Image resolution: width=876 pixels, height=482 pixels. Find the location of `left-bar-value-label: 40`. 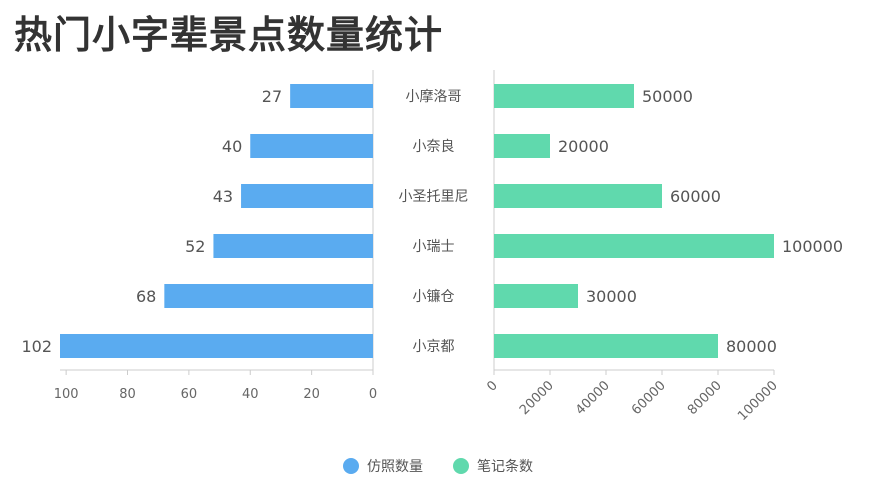

left-bar-value-label: 40 is located at coordinates (232, 146).